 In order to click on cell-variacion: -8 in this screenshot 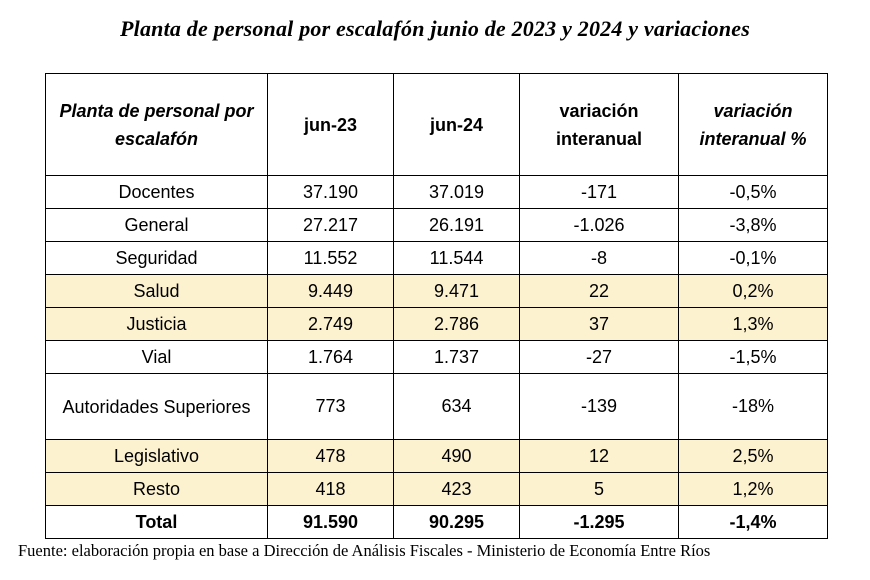, I will do `click(599, 258)`.